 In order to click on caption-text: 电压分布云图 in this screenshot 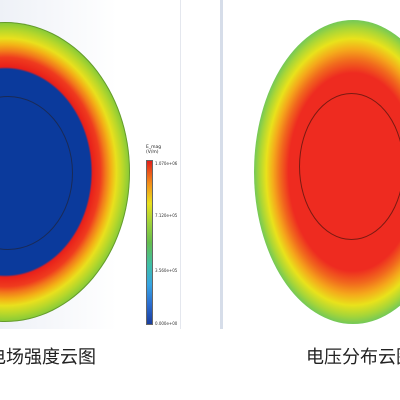, I will do `click(353, 357)`.